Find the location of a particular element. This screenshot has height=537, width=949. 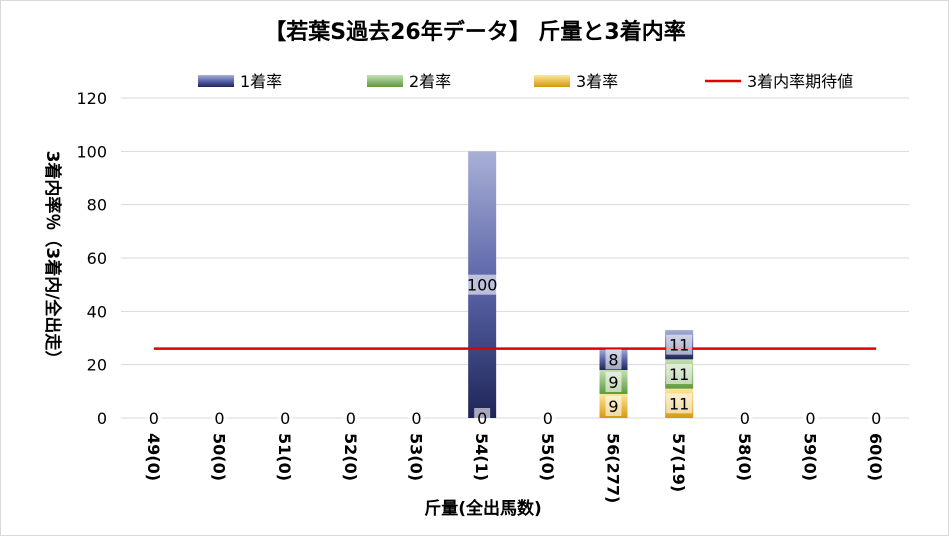

x-tick-label: 57(19) is located at coordinates (678, 462).